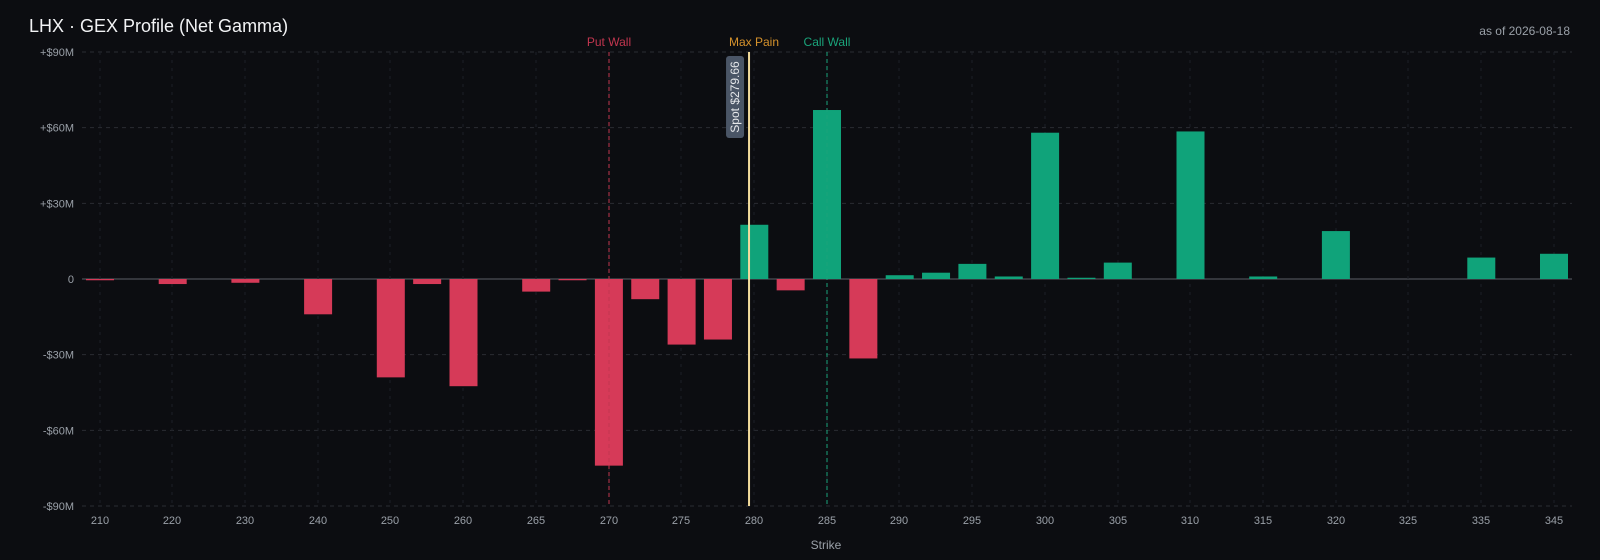 The image size is (1600, 560). I want to click on x-tick-label: 315, so click(1263, 521).